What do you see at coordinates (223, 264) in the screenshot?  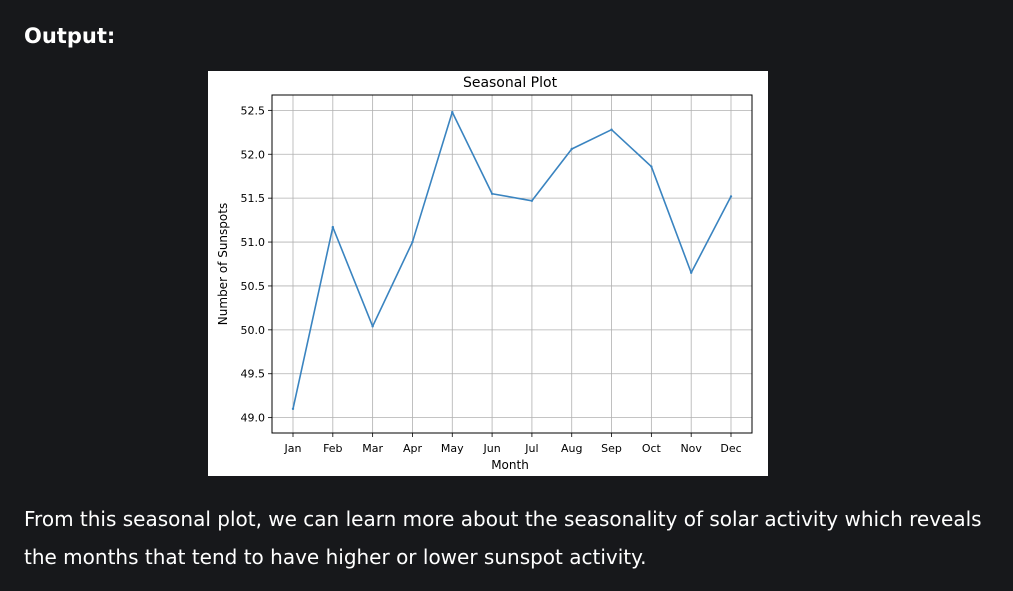 I see `y-axis-label: Number of Sunspots` at bounding box center [223, 264].